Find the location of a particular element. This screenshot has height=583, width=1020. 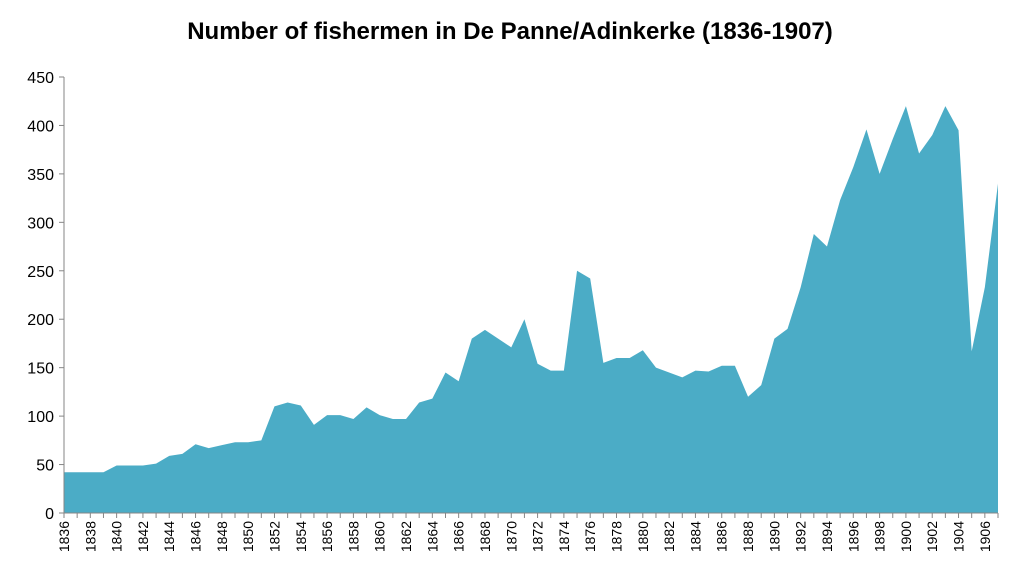

x-tick-label: 1872 is located at coordinates (538, 536).